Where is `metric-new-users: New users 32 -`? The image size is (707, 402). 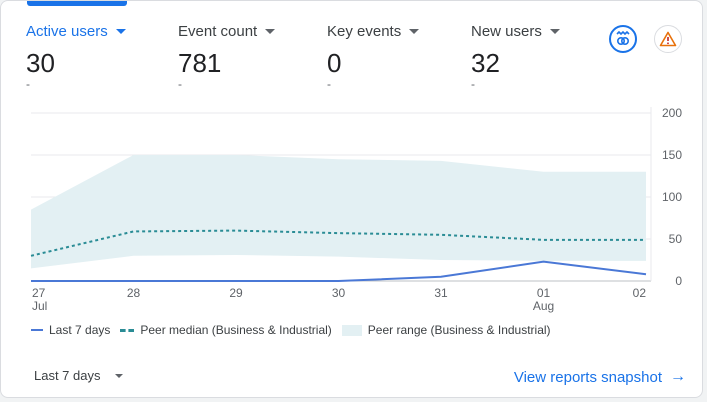 metric-new-users: New users 32 - is located at coordinates (515, 57).